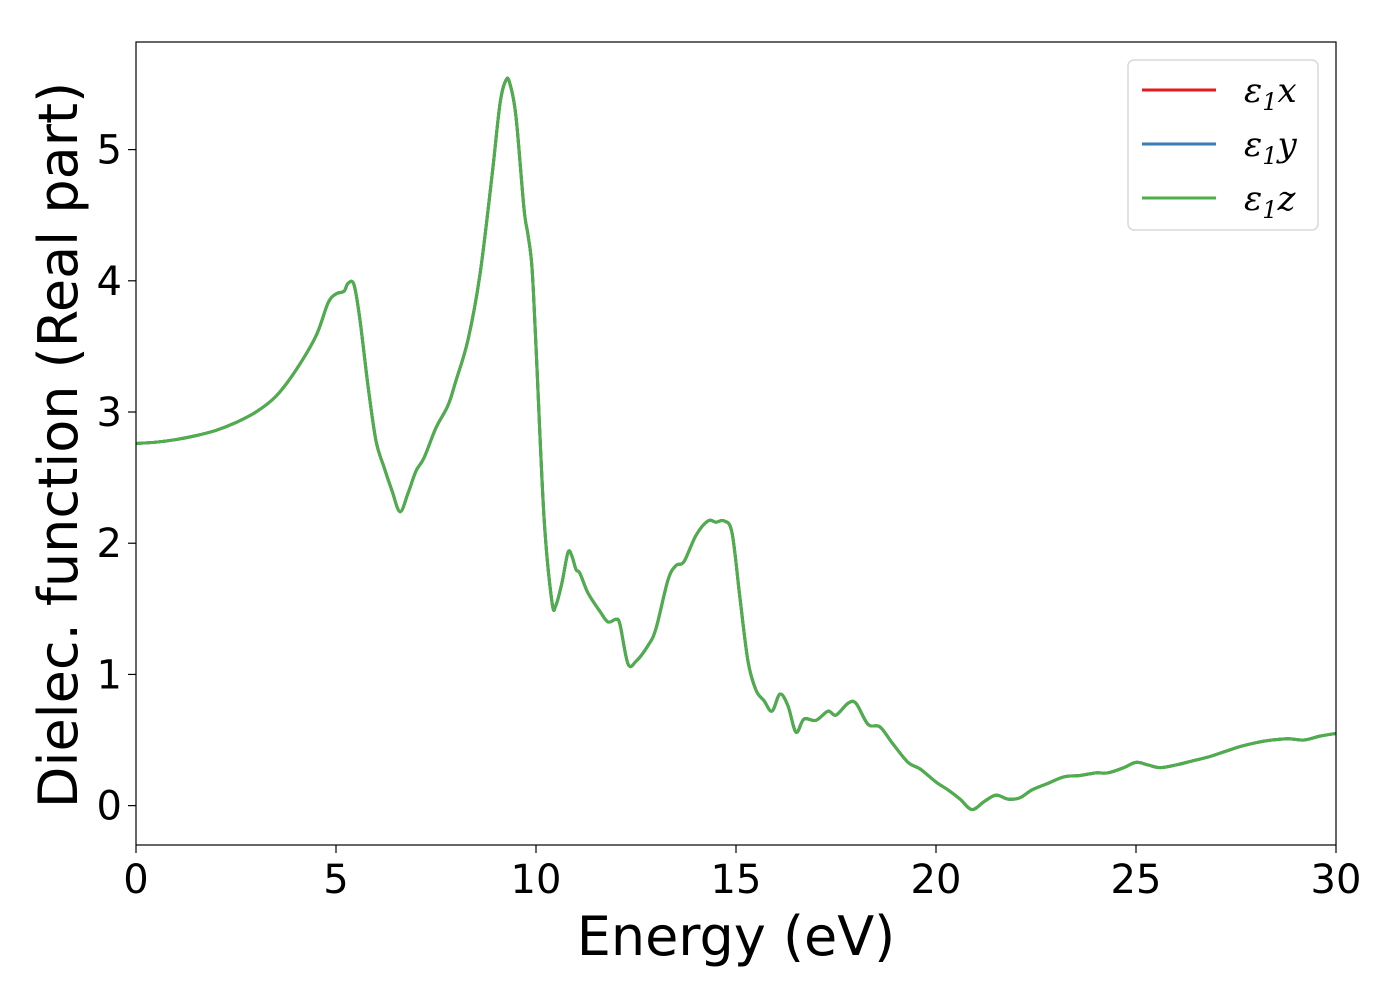 Image resolution: width=1400 pixels, height=1000 pixels. What do you see at coordinates (1336, 880) in the screenshot?
I see `x-tick-label: 30` at bounding box center [1336, 880].